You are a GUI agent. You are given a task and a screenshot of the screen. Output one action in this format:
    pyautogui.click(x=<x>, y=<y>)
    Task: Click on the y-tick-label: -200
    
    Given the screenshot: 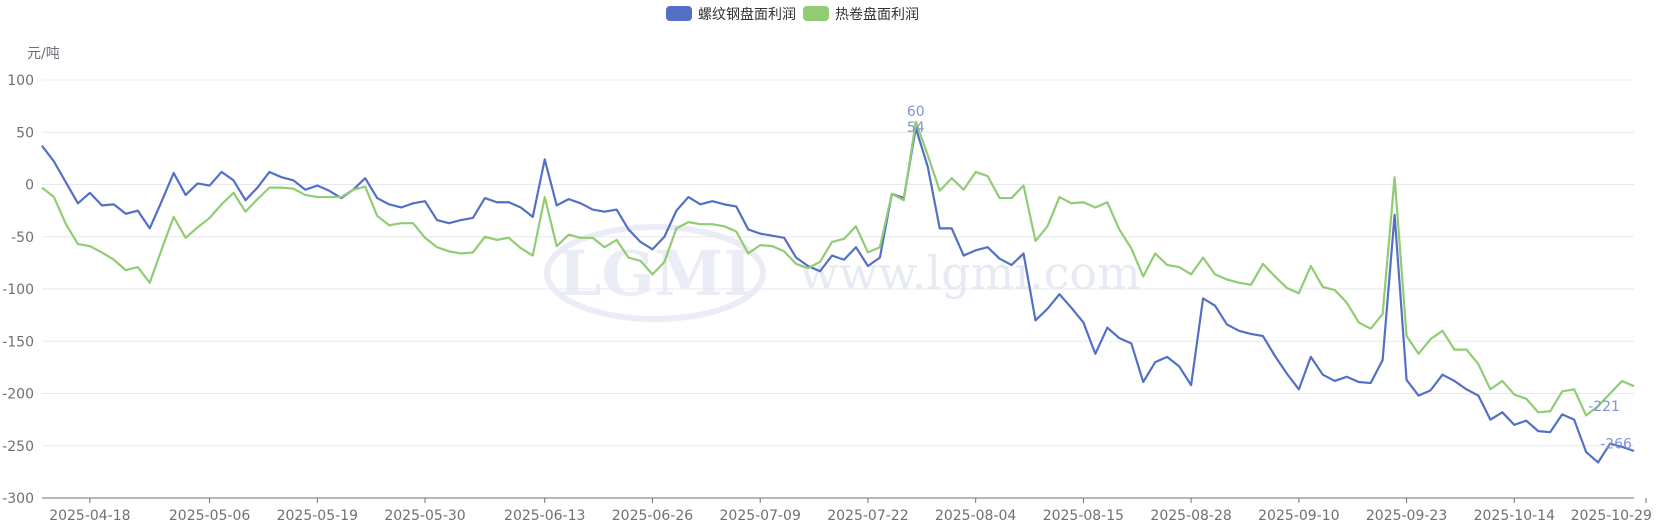 What is the action you would take?
    pyautogui.click(x=18, y=395)
    